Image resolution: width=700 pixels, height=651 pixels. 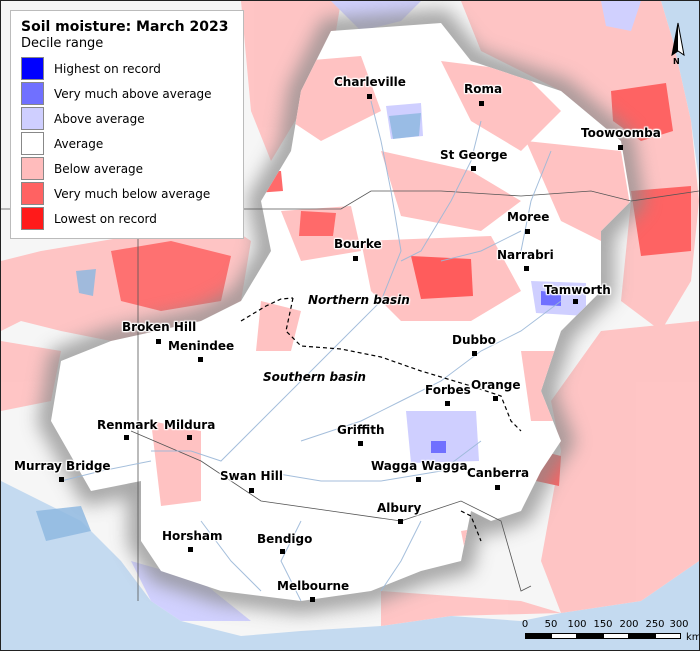 I want to click on town-label-griffith: Griffith, so click(x=361, y=430).